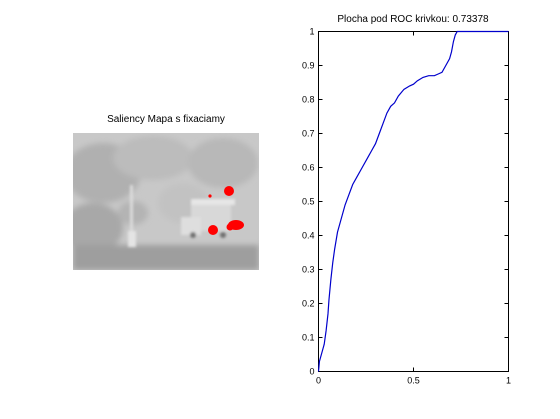 Image resolution: width=560 pixels, height=419 pixels. What do you see at coordinates (318, 381) in the screenshot?
I see `x-tick-label: 0` at bounding box center [318, 381].